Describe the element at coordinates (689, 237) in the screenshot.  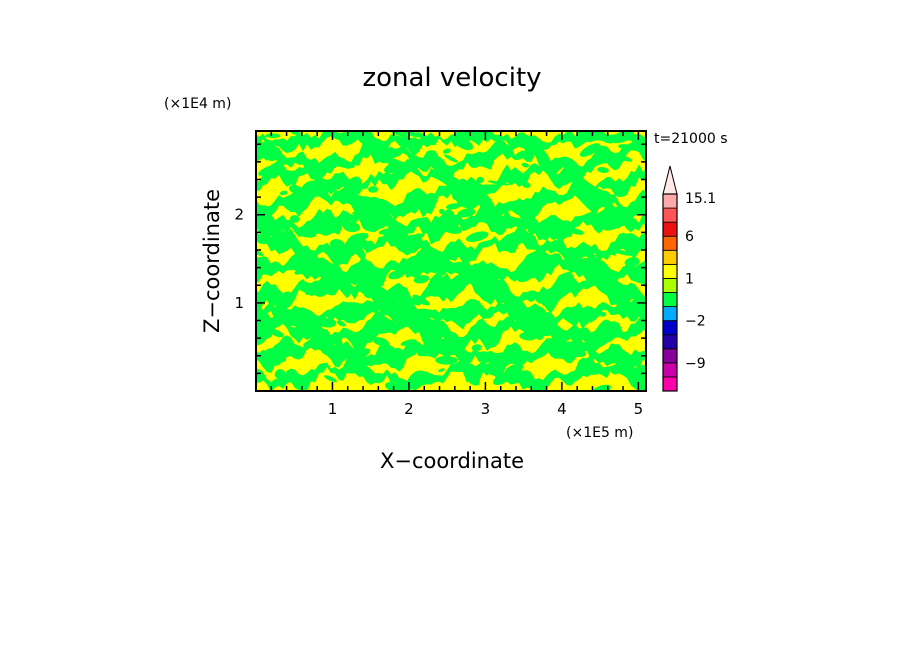
I see `colorbar-tick-label: 6` at that location.